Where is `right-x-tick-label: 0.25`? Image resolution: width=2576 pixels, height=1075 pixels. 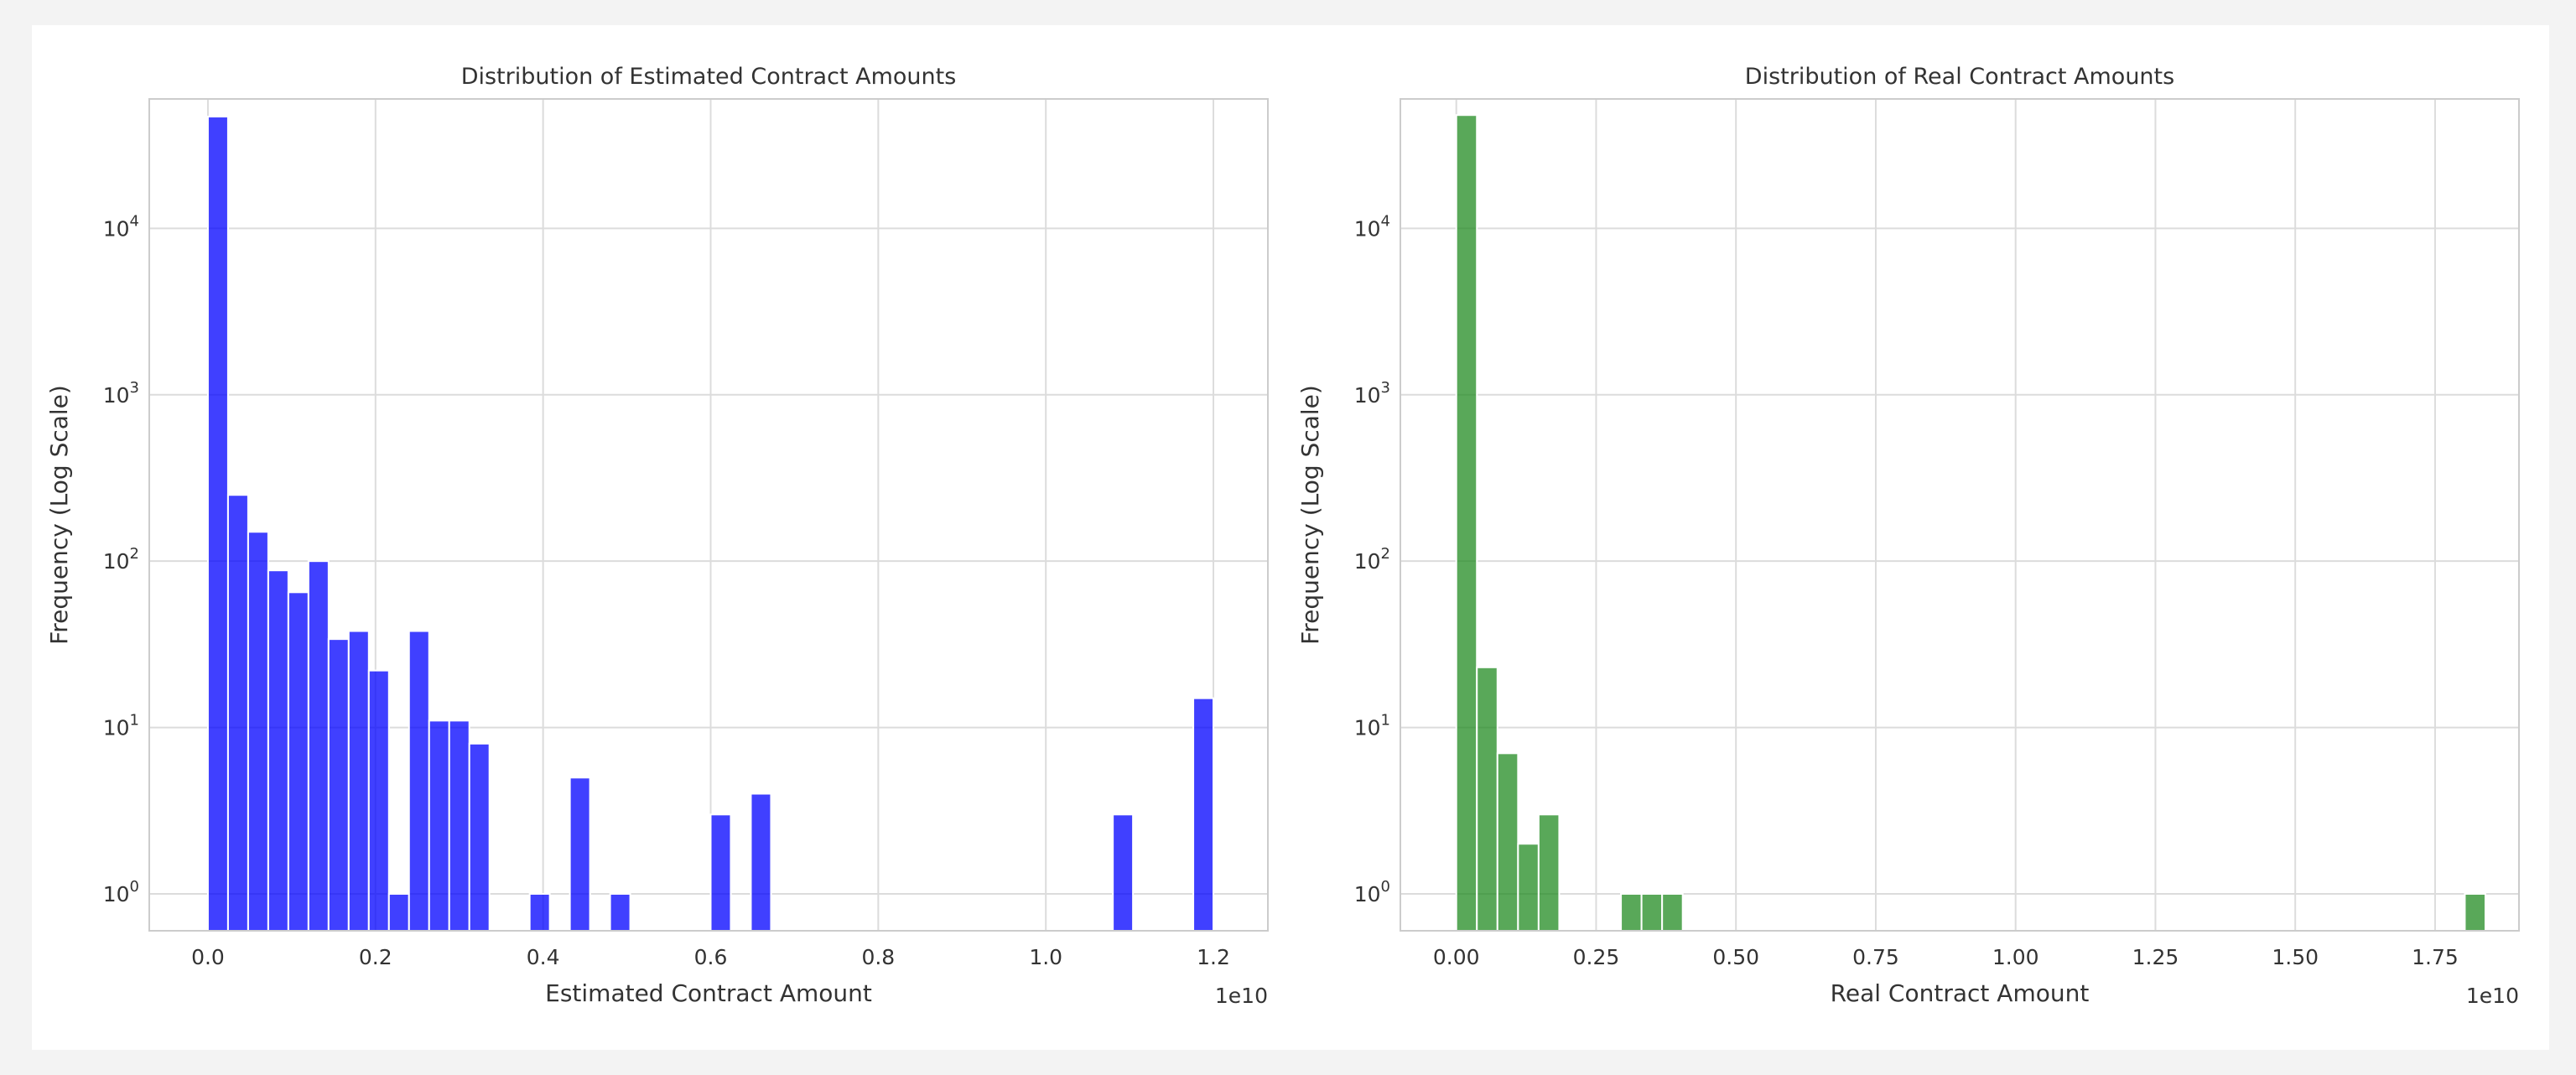 right-x-tick-label: 0.25 is located at coordinates (1596, 957).